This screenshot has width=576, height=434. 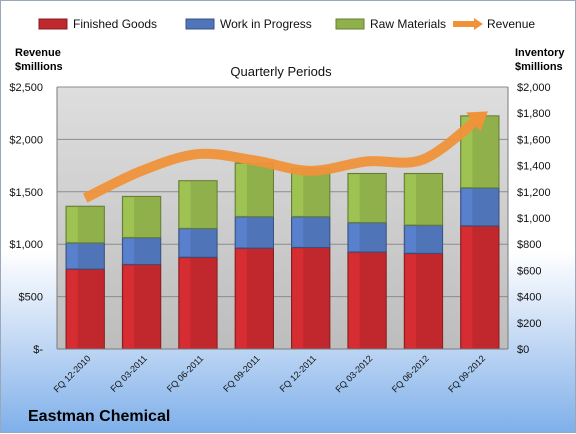 I want to click on right-tick-label: $1,400, so click(x=534, y=167).